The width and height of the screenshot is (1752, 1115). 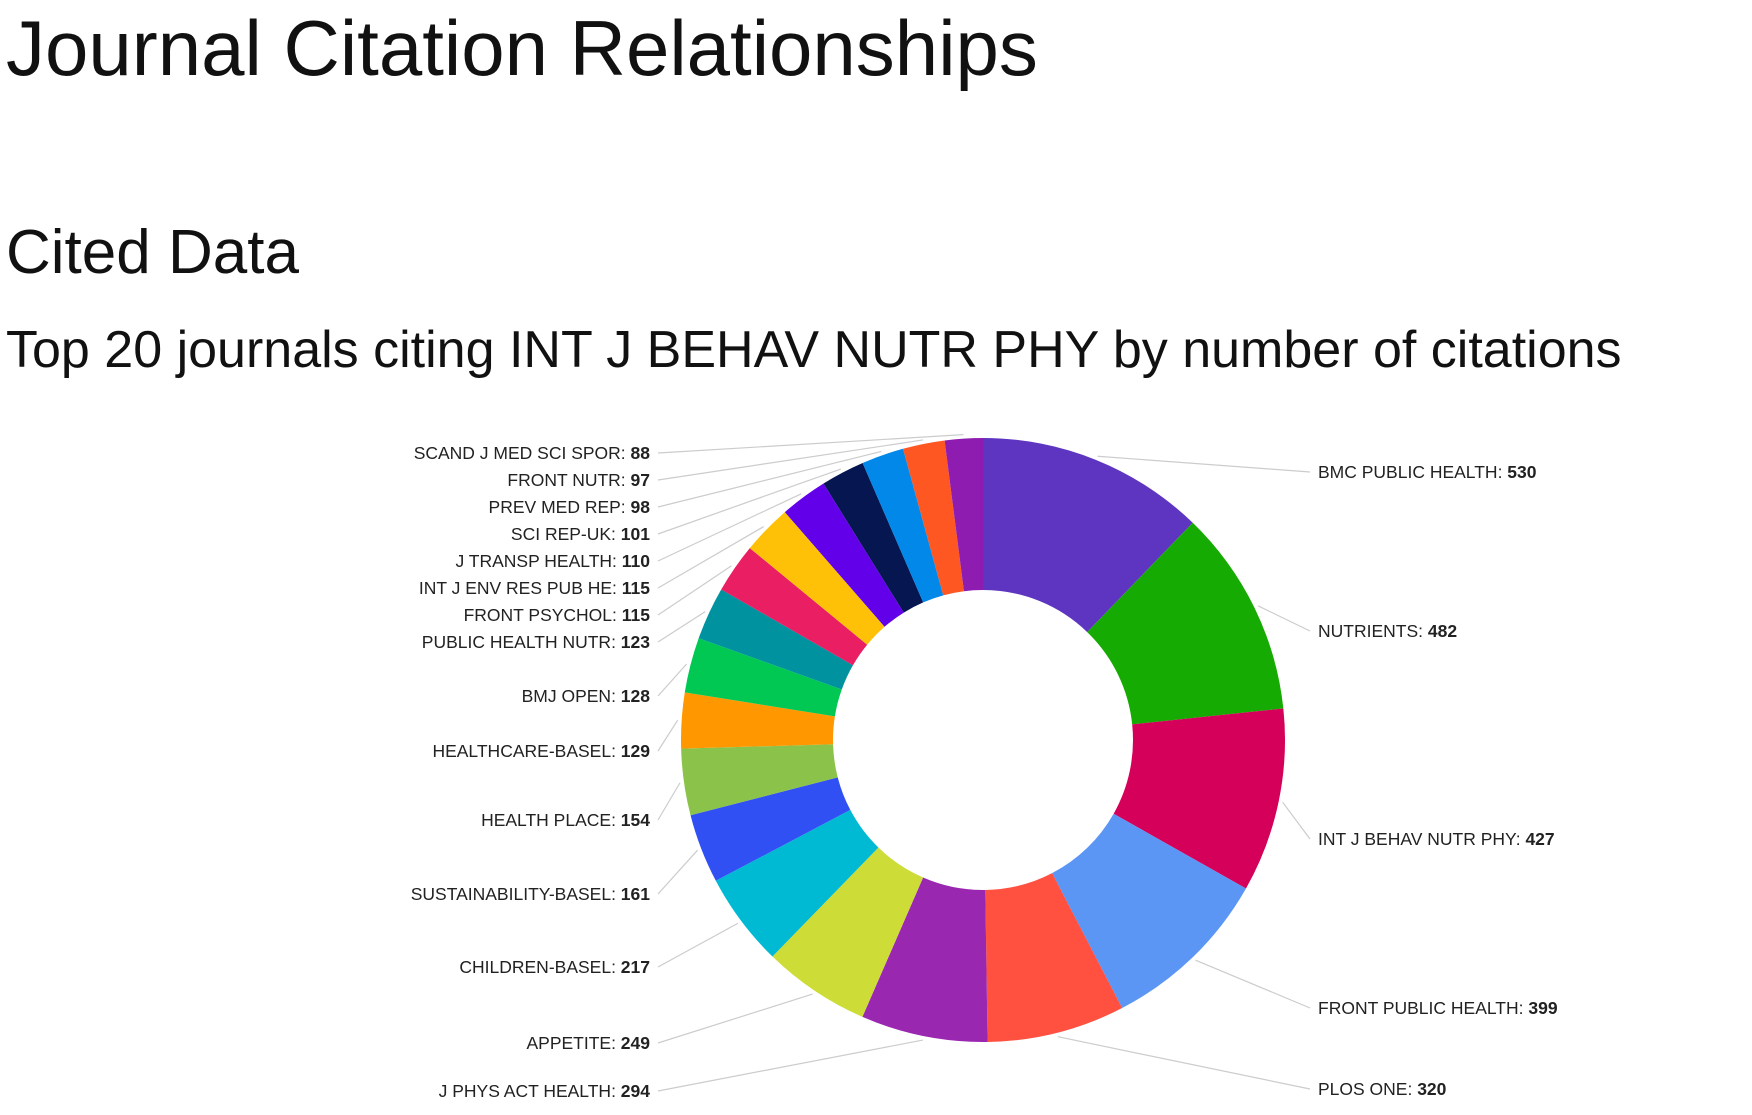 What do you see at coordinates (790, 1065) in the screenshot?
I see `leader-line-j-phys-act-health` at bounding box center [790, 1065].